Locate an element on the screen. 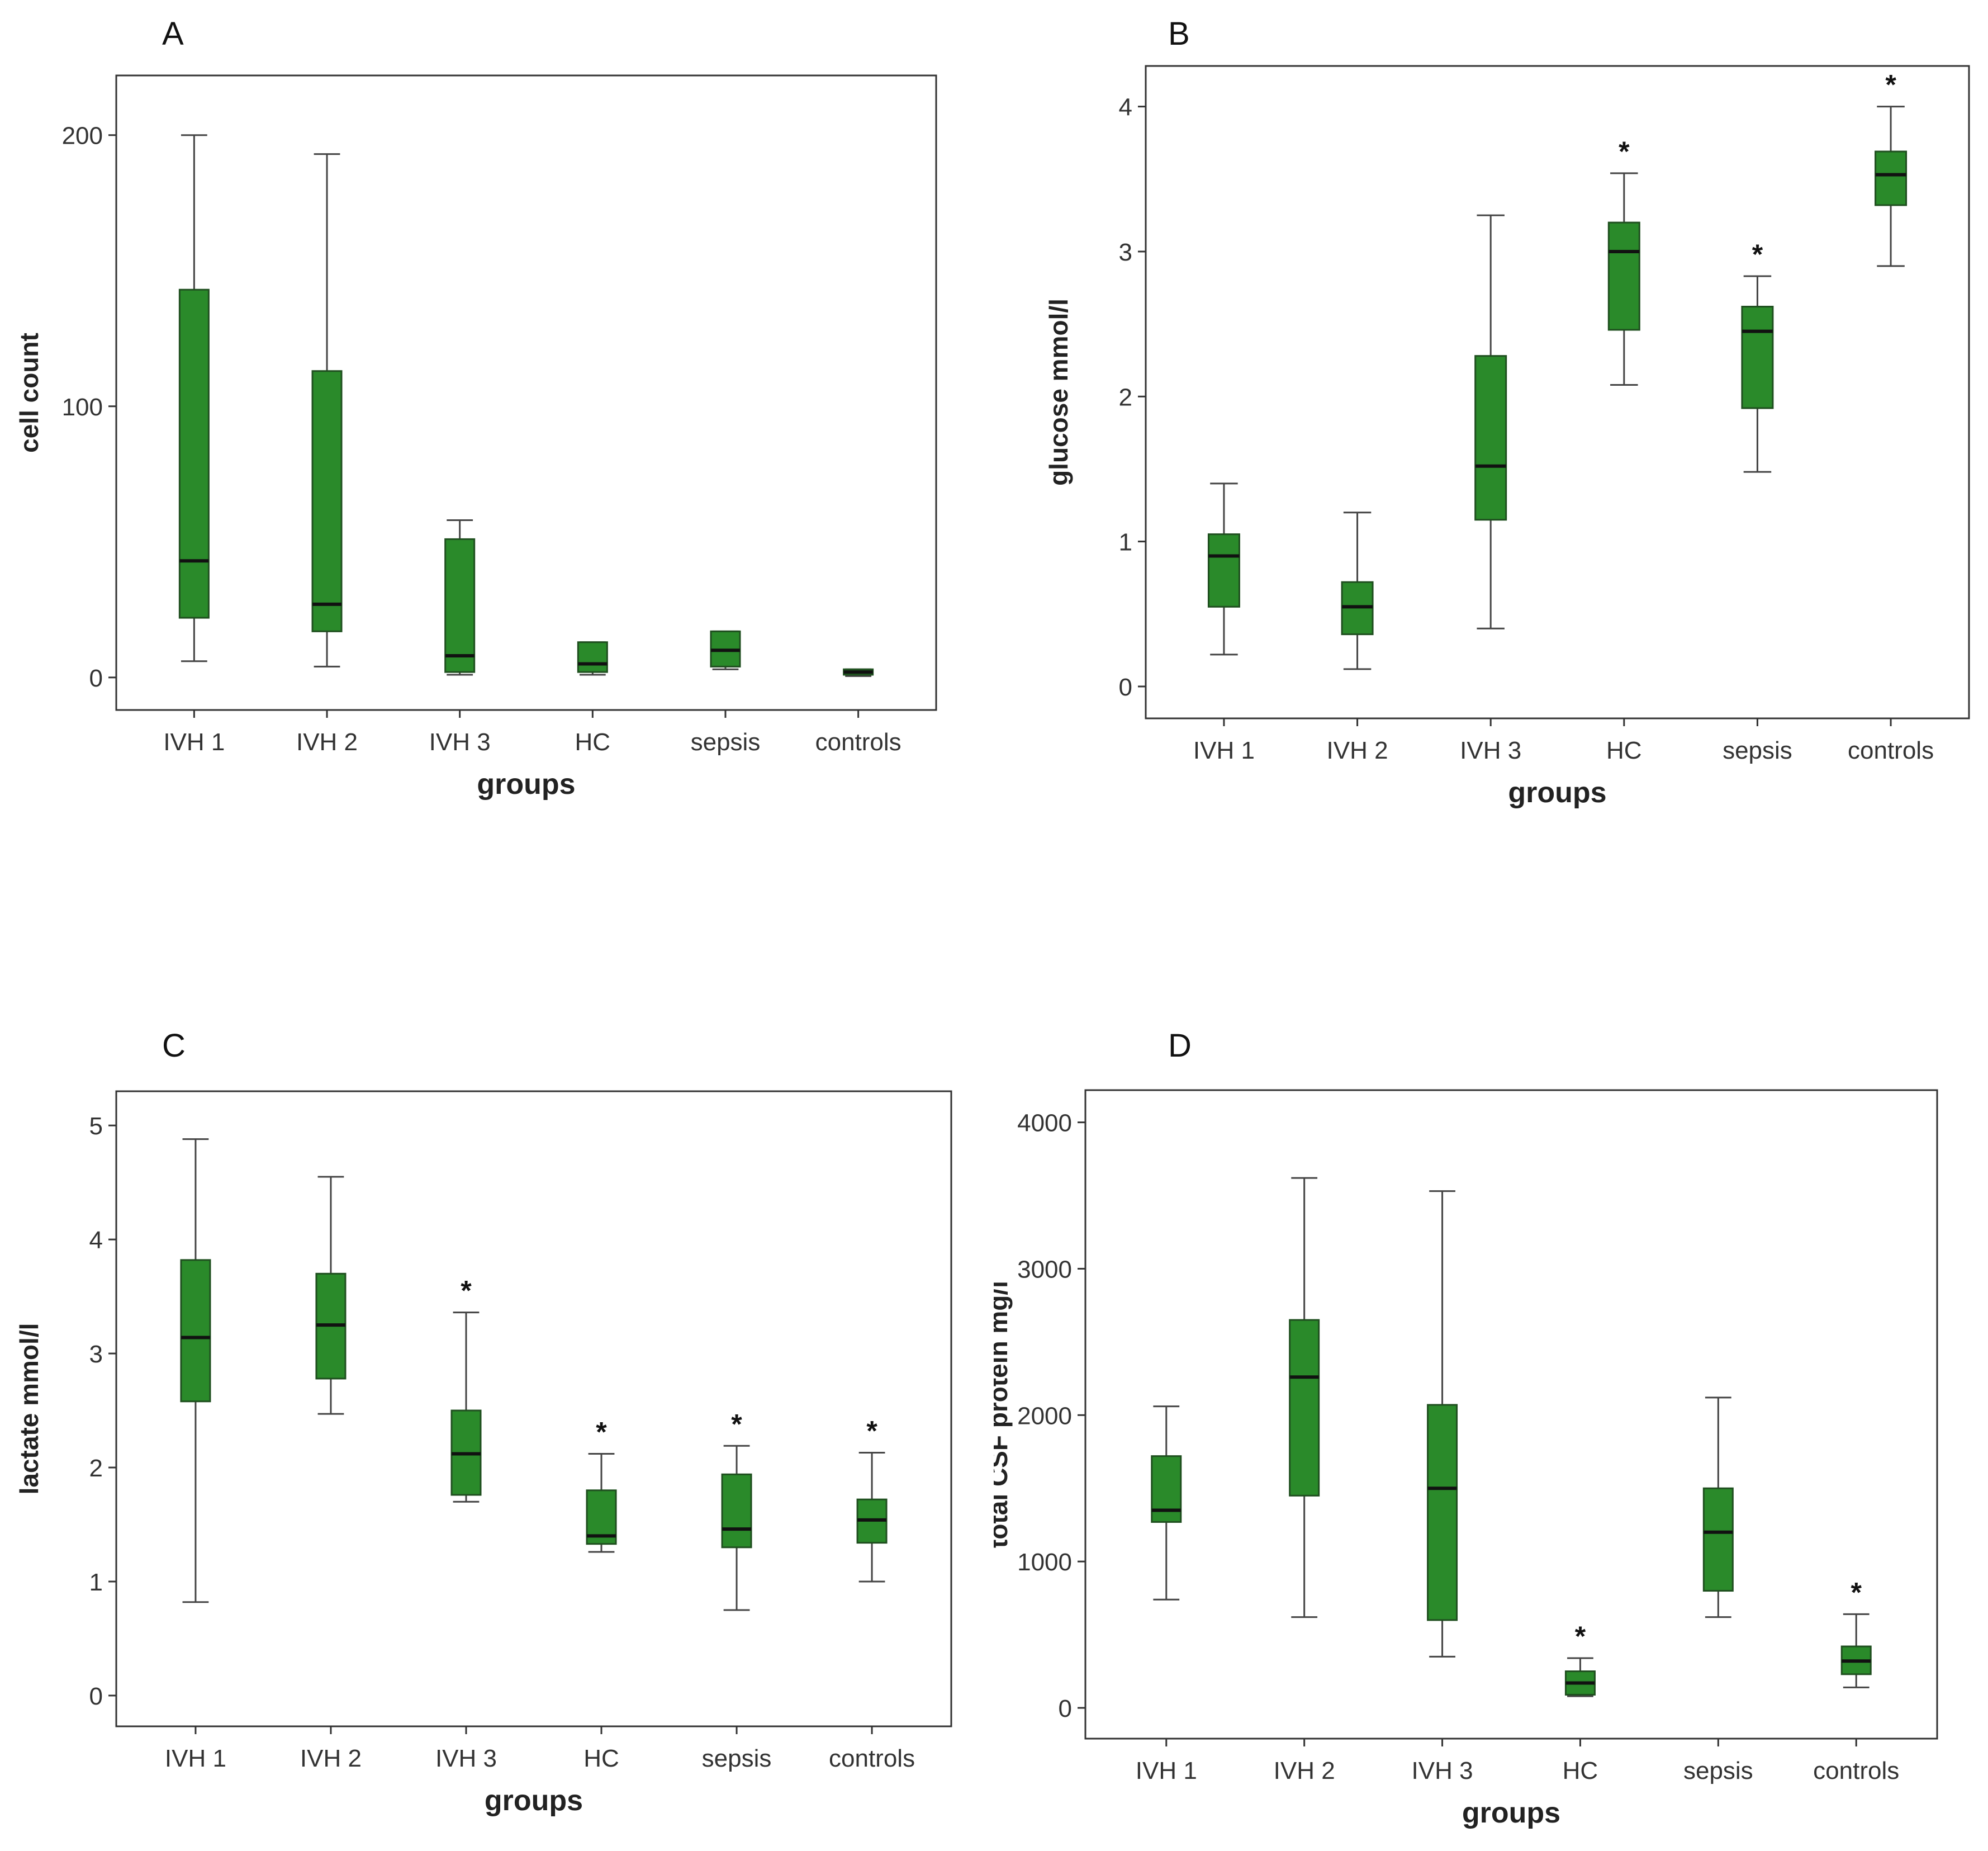 The width and height of the screenshot is (1988, 1851). panel-label-c: C is located at coordinates (174, 1046).